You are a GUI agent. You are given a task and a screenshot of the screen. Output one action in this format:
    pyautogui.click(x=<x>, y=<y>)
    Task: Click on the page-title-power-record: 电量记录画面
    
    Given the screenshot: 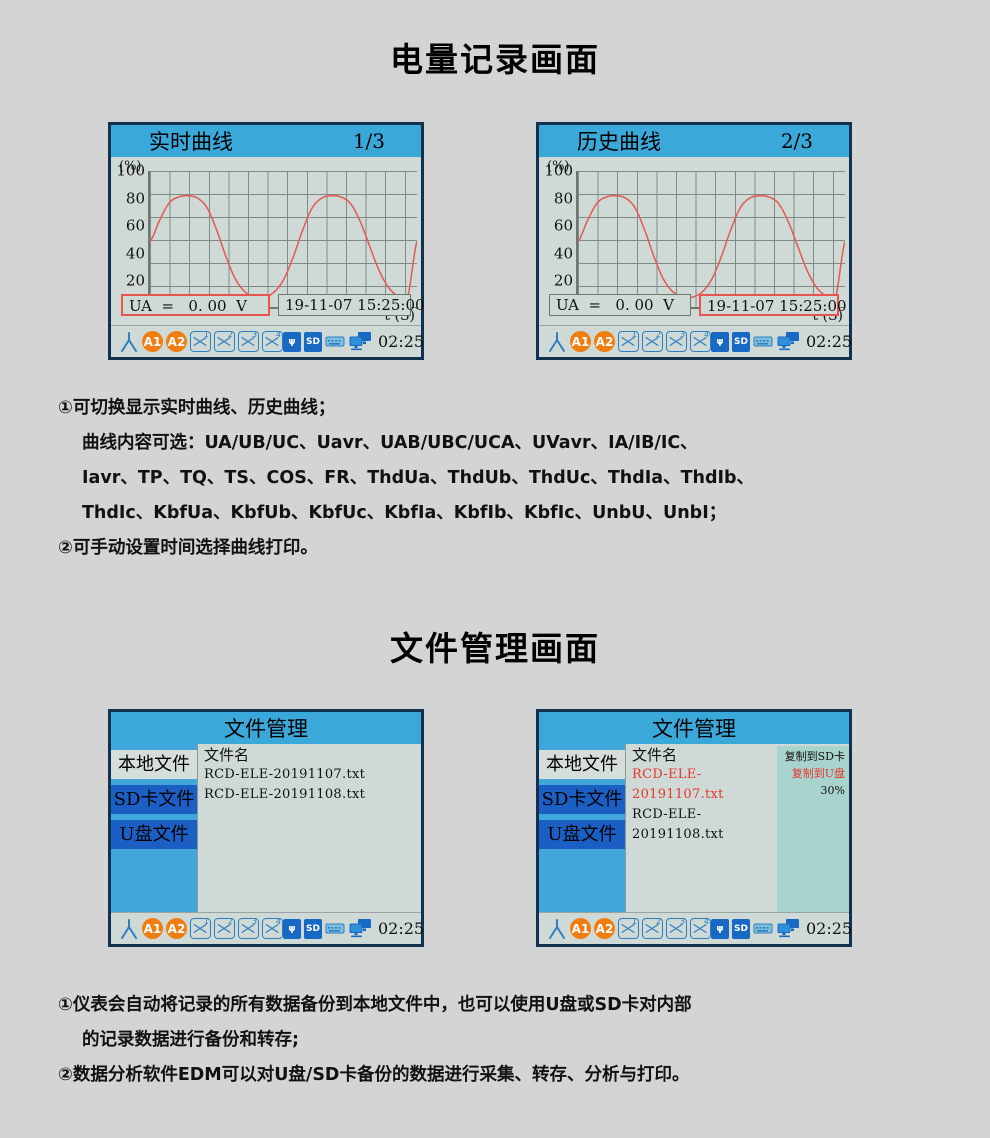 What is the action you would take?
    pyautogui.click(x=495, y=59)
    